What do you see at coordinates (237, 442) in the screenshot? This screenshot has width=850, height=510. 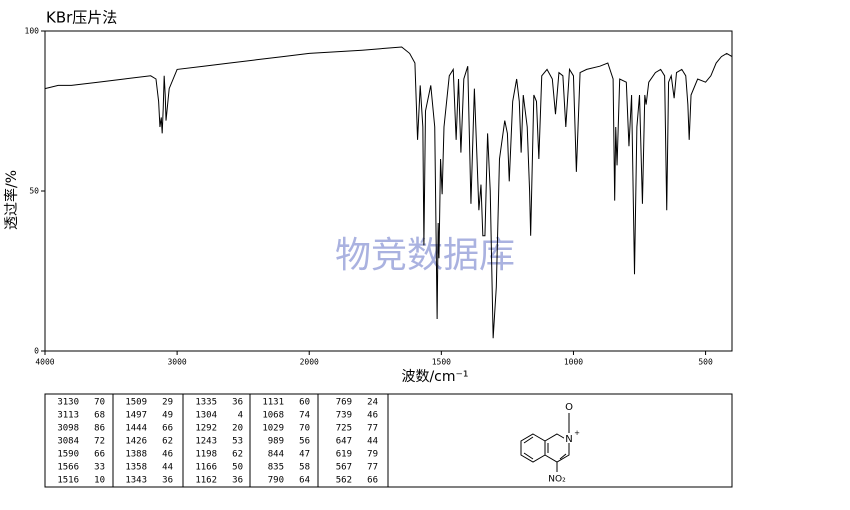 I see `peak-intensity: 53` at bounding box center [237, 442].